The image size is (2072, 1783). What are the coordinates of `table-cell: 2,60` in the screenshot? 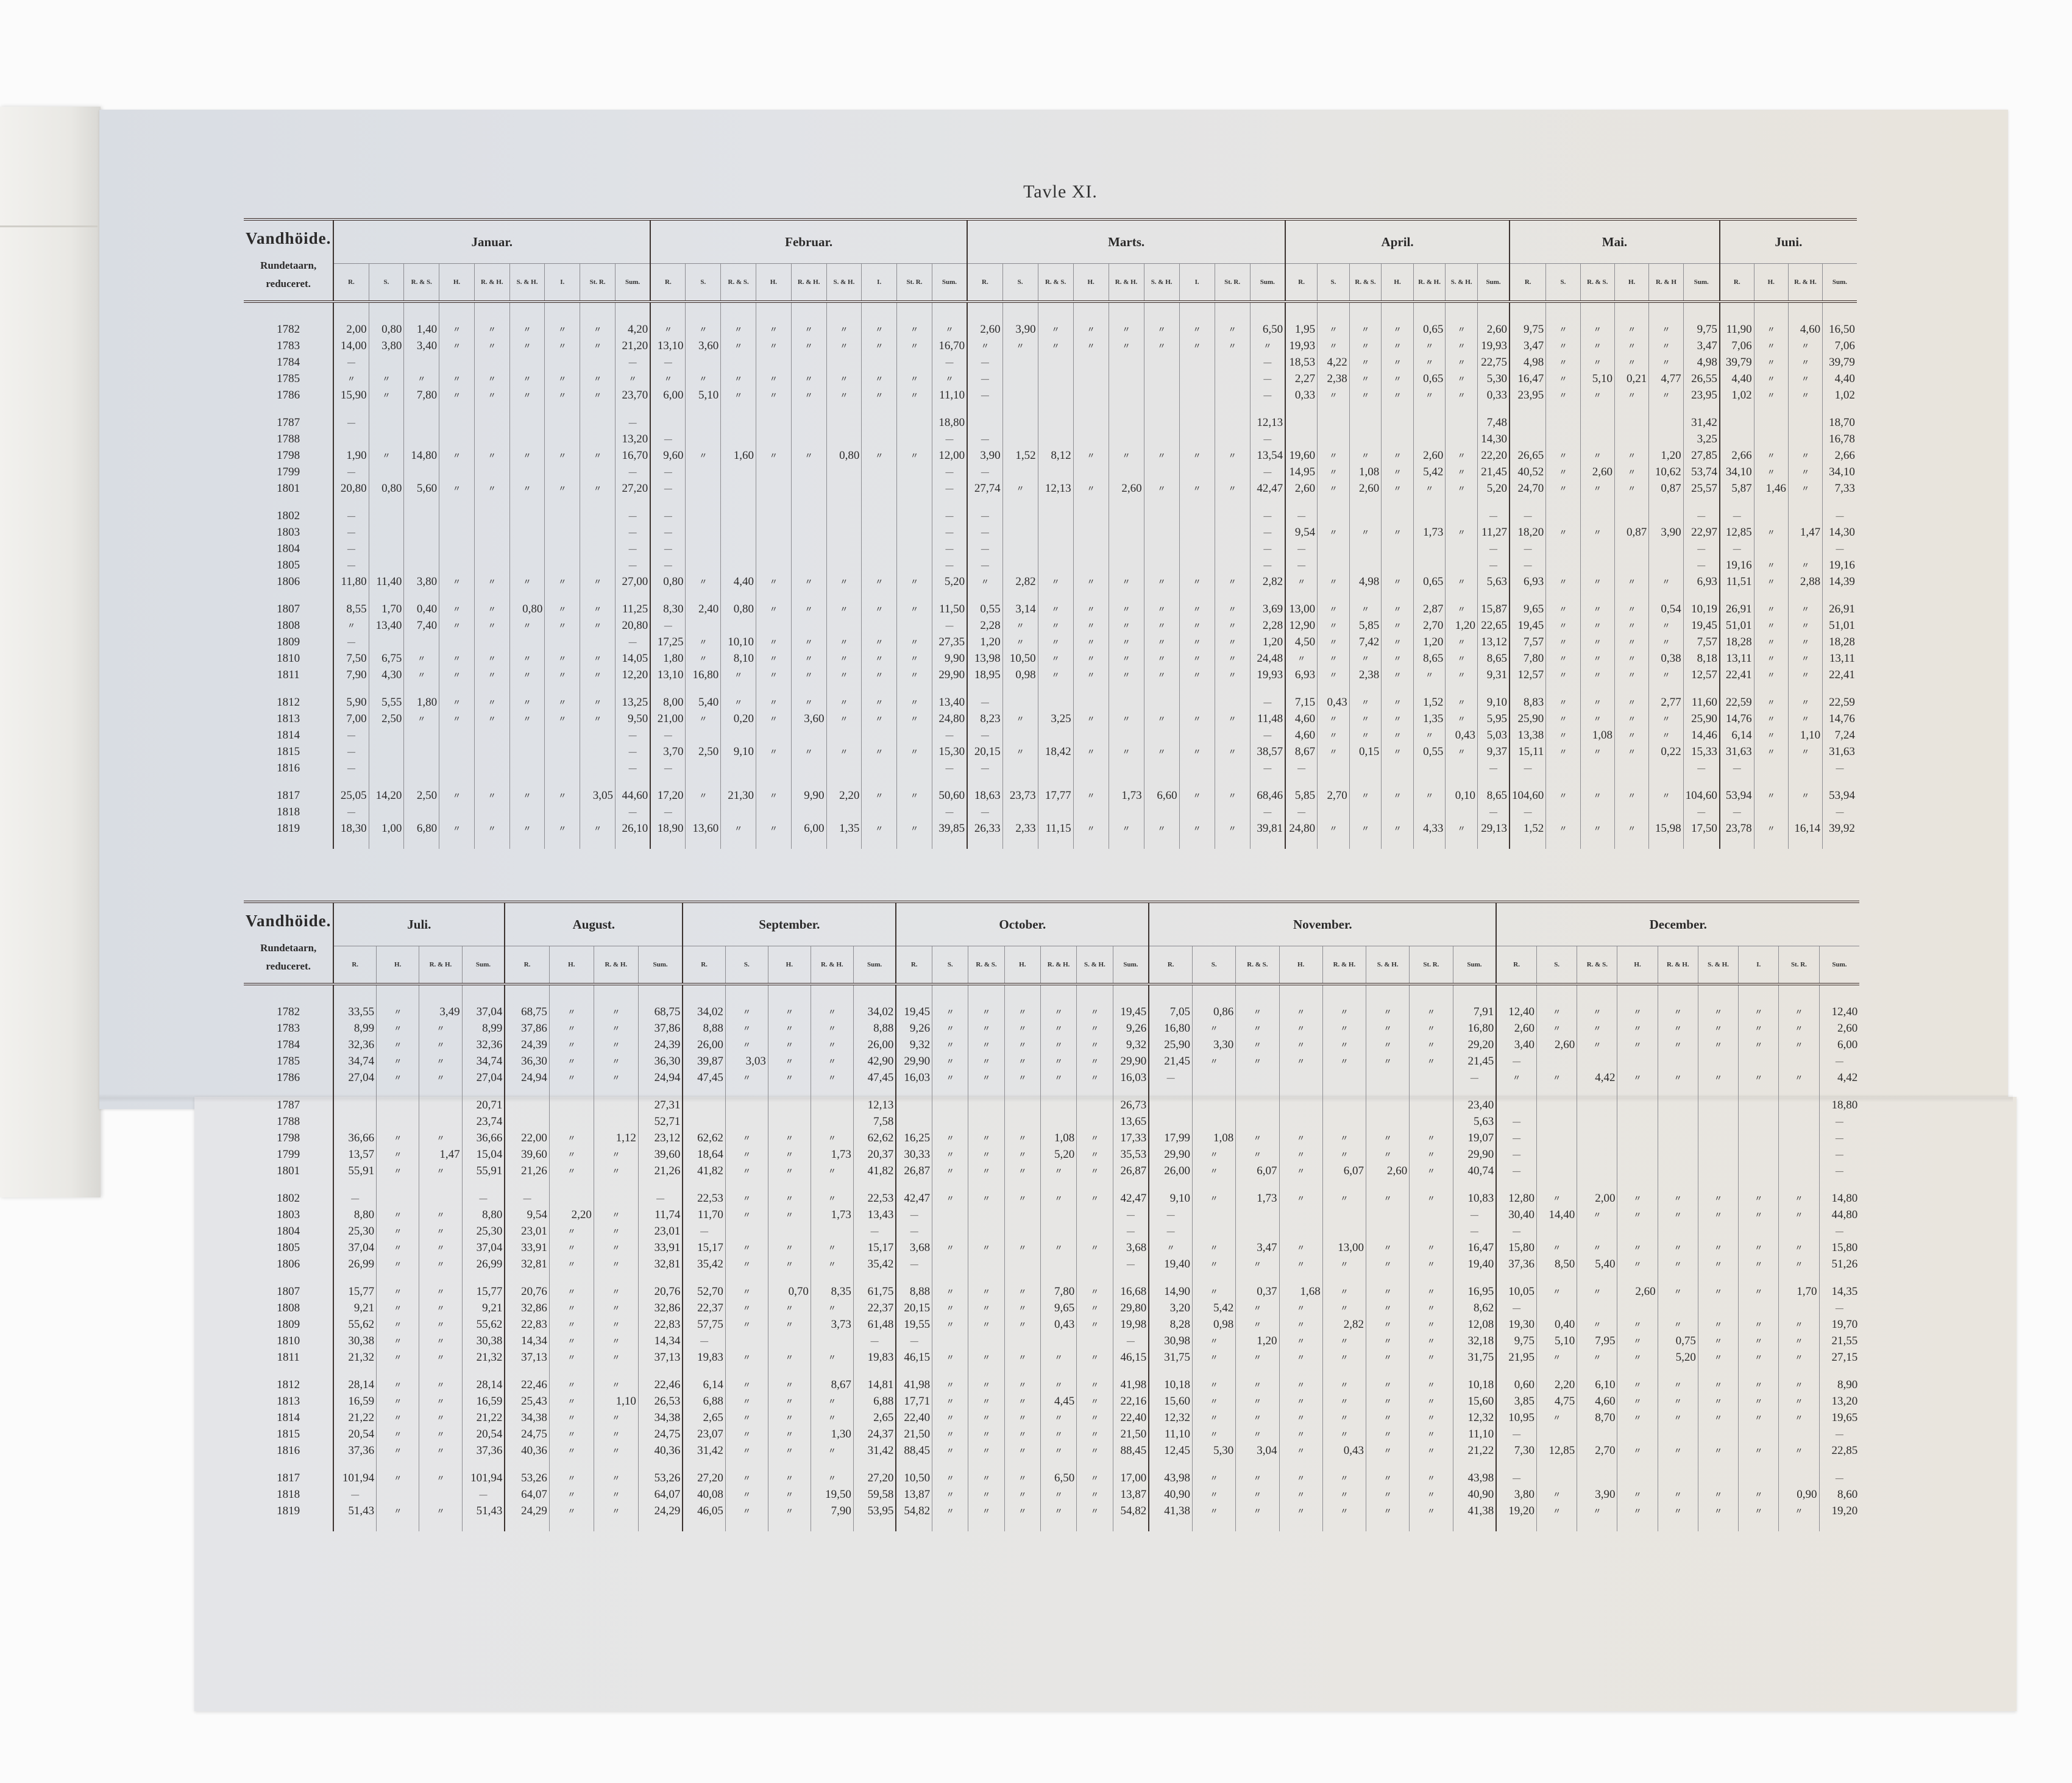 It's located at (1556, 1045).